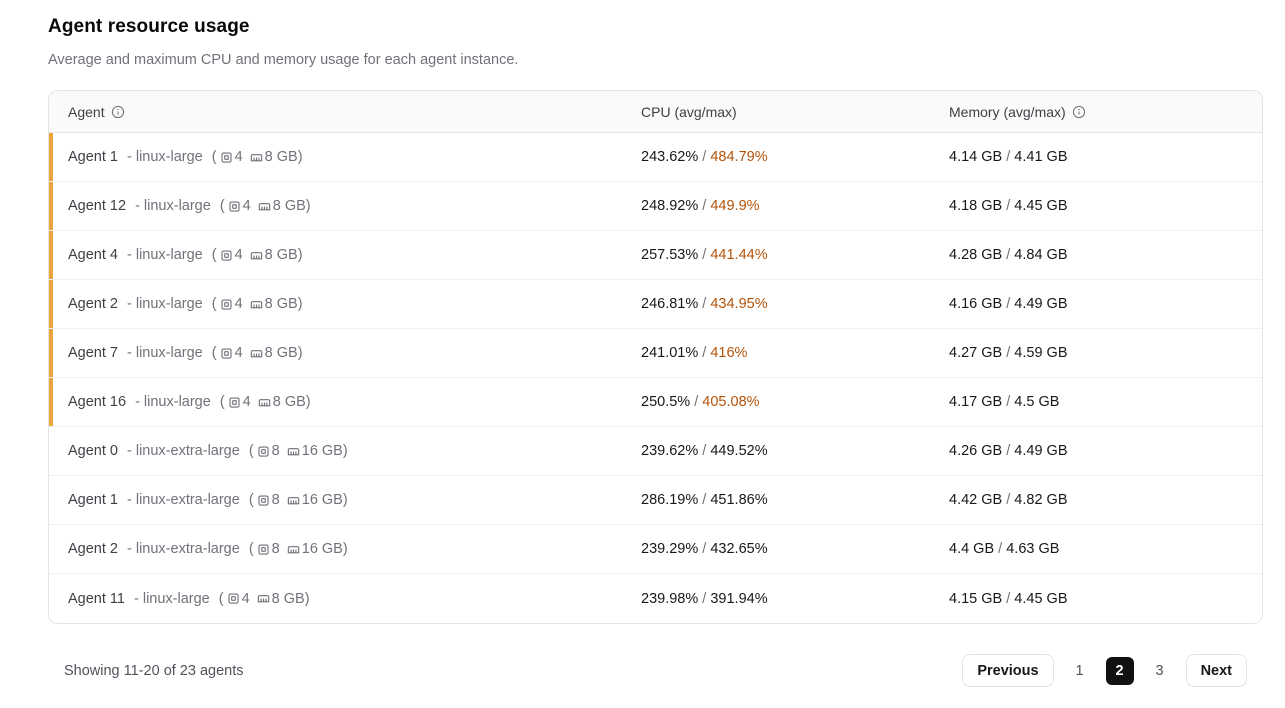 The height and width of the screenshot is (708, 1285). Describe the element at coordinates (795, 451) in the screenshot. I see `cpu-usage-cell: 239.62% / 449.52%` at that location.